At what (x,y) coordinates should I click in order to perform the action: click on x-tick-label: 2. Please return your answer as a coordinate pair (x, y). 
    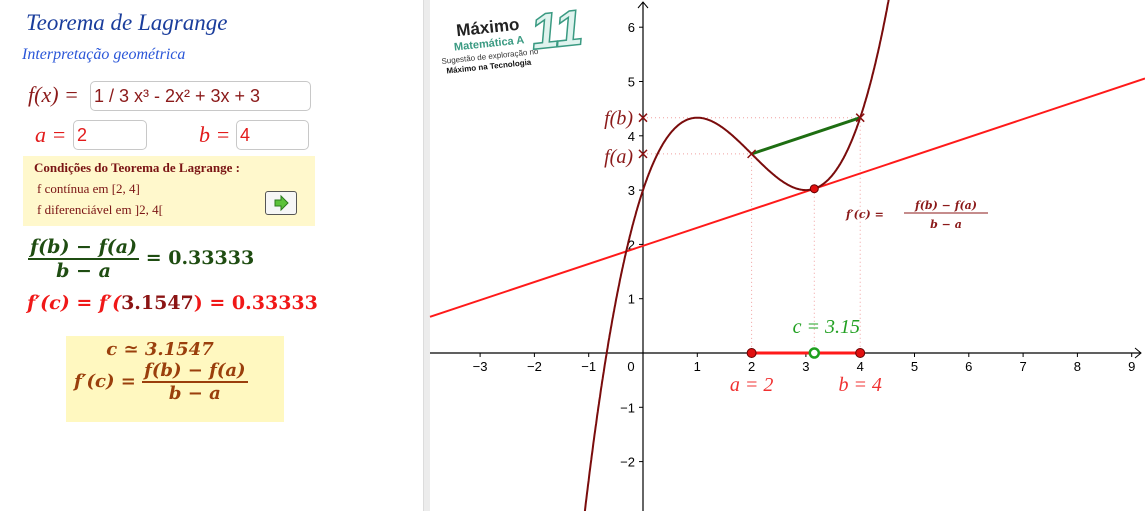
    Looking at the image, I should click on (751, 366).